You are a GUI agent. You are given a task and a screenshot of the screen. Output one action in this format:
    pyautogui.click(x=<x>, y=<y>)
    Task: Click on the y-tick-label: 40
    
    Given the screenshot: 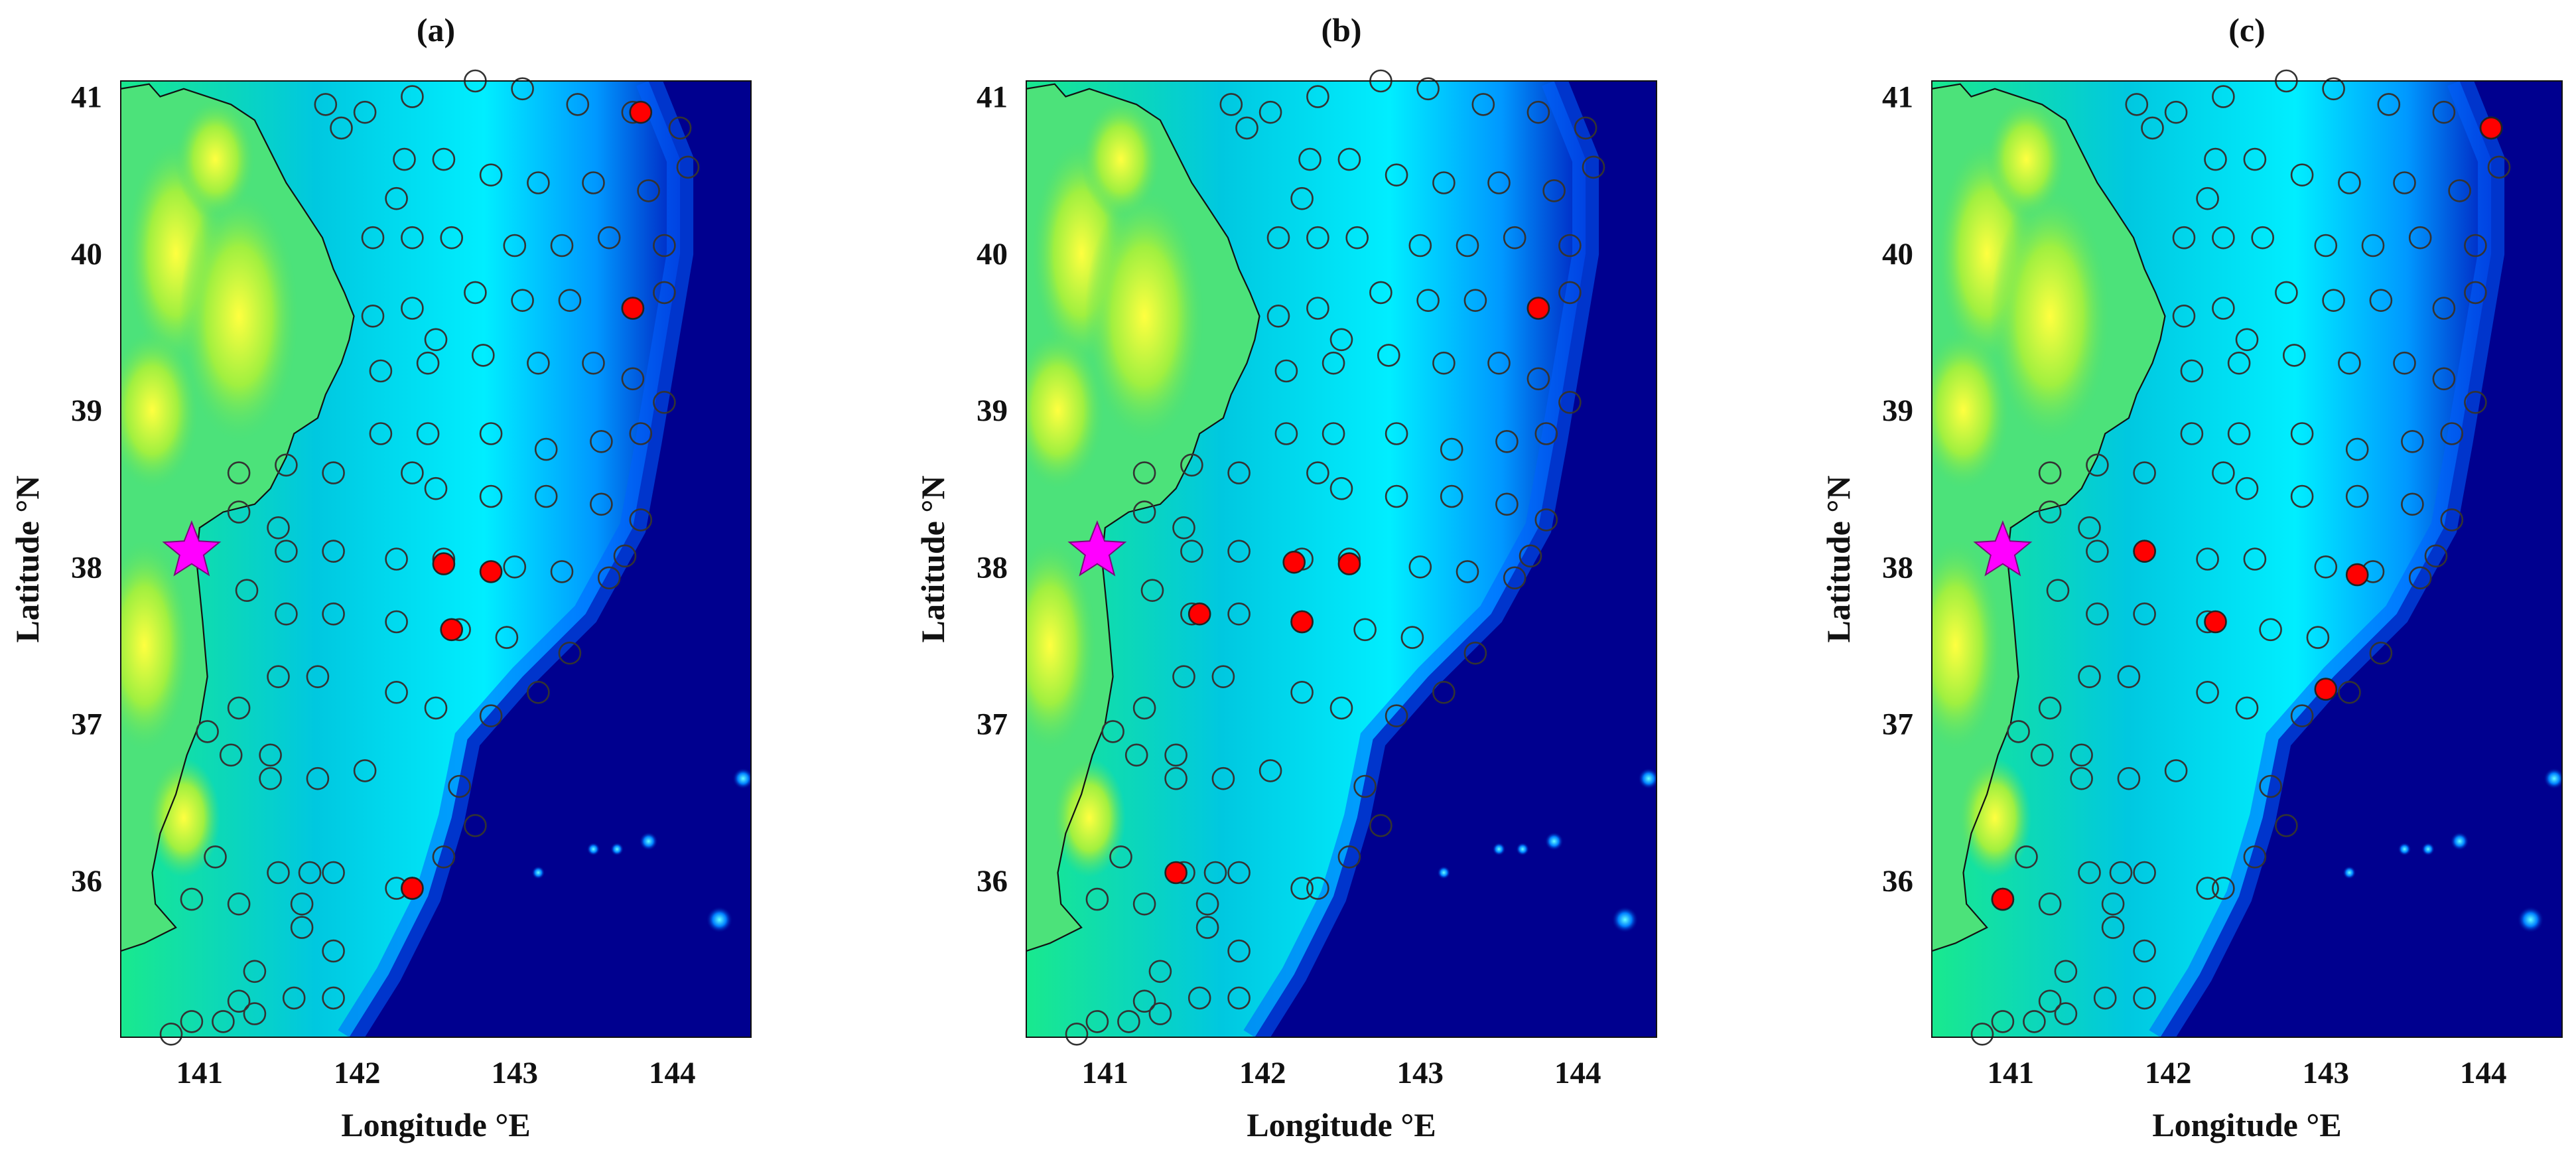 What is the action you would take?
    pyautogui.click(x=992, y=254)
    